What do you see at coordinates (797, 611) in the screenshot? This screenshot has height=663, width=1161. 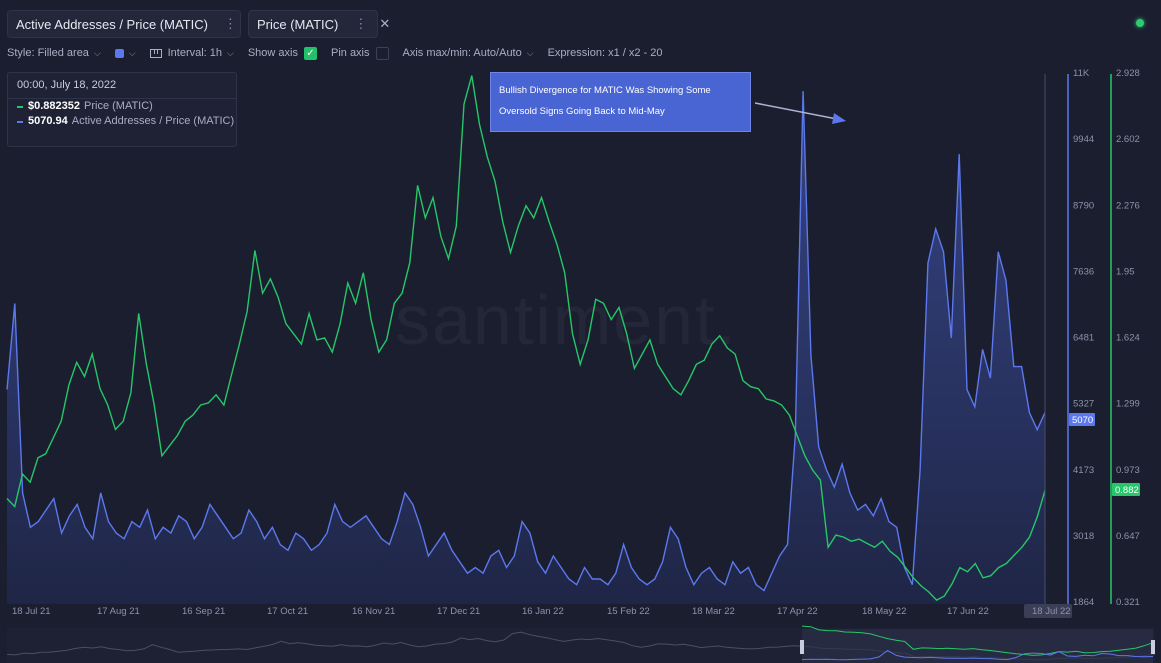 I see `x-tick-label: 17 Apr 22` at bounding box center [797, 611].